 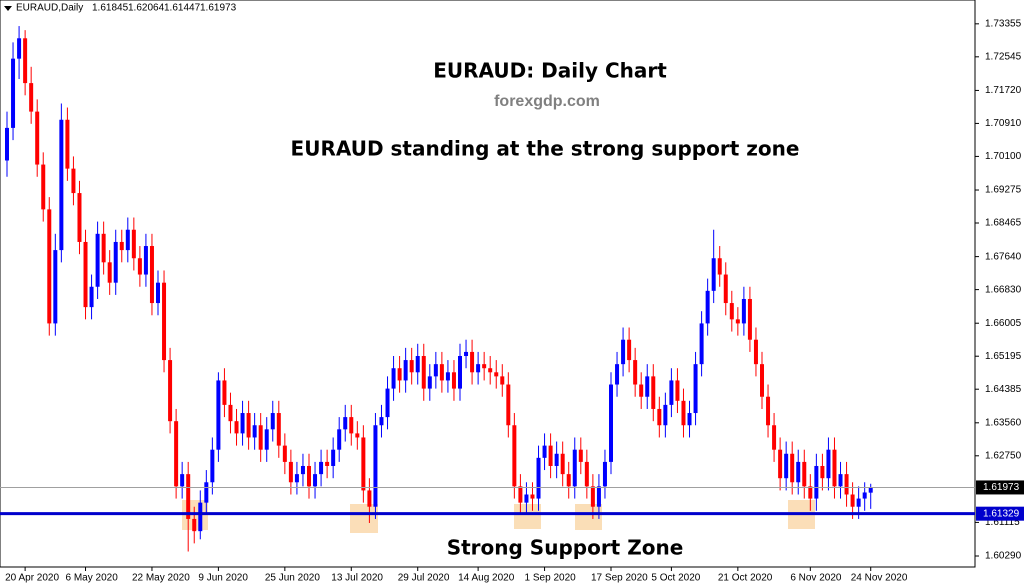 I want to click on y-tick-label: 1.68465, so click(x=1003, y=223).